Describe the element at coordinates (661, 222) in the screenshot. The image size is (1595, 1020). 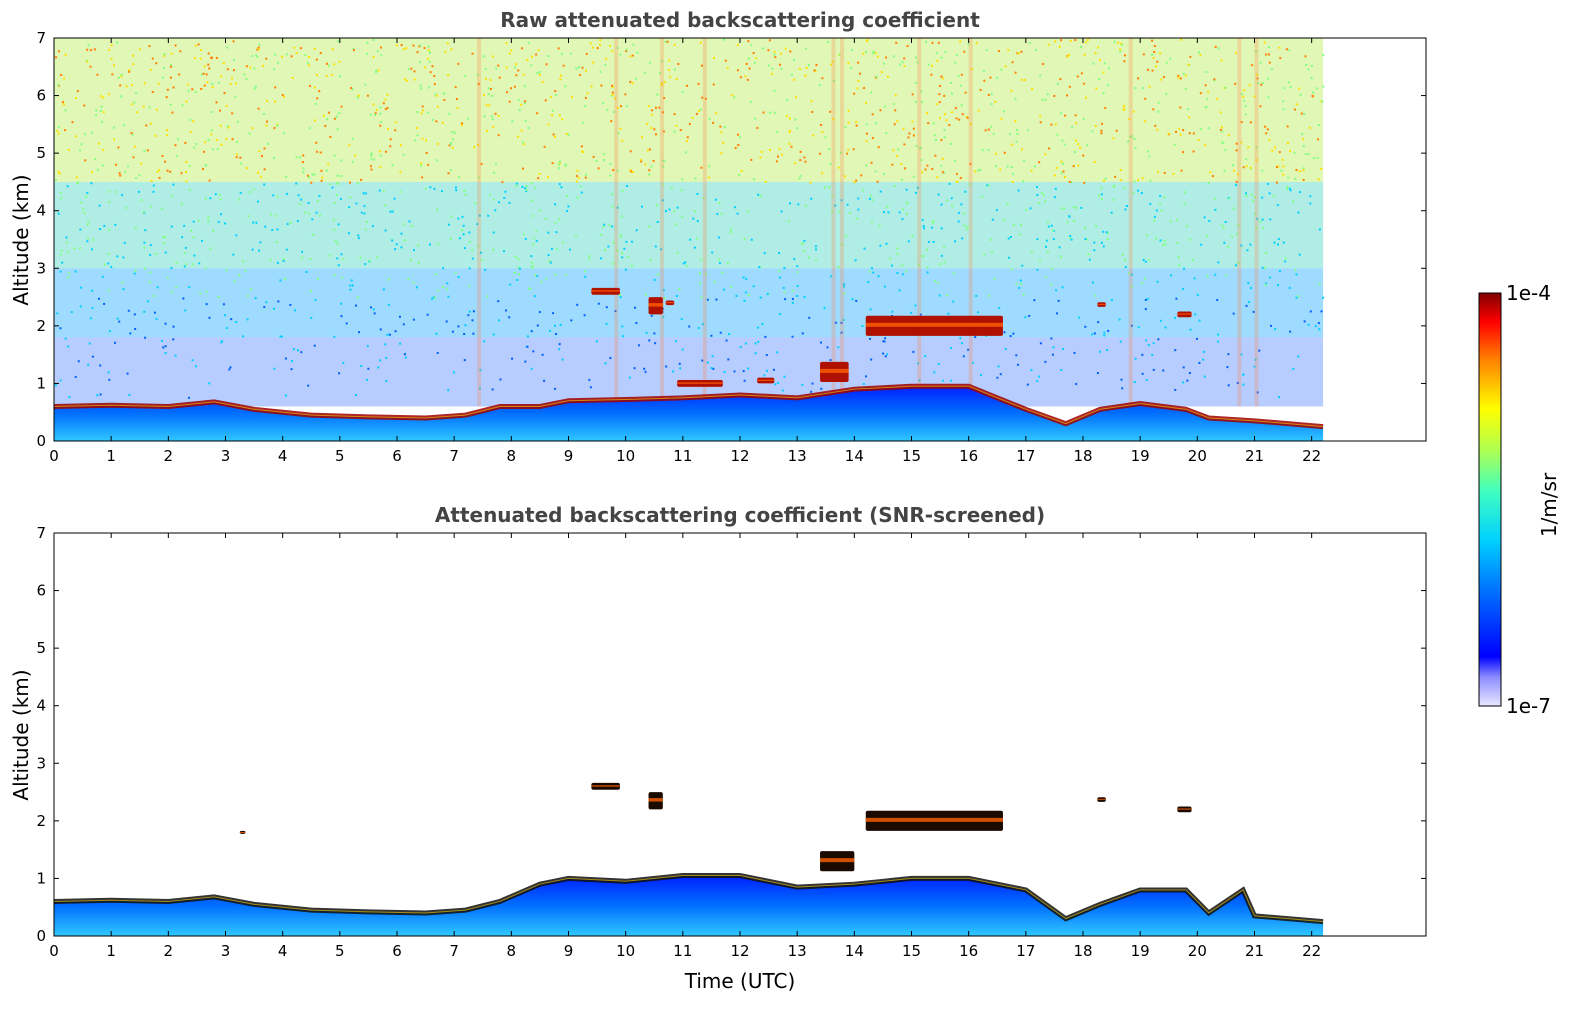
I see `streak` at that location.